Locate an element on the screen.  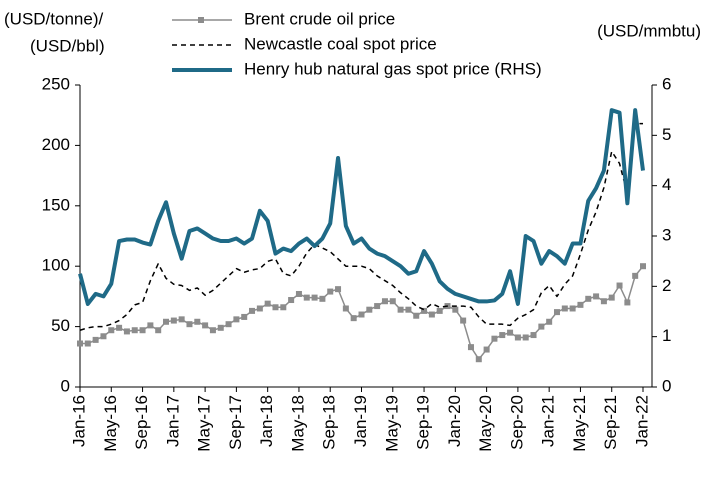
x-tick-label: Jan-18 is located at coordinates (266, 421).